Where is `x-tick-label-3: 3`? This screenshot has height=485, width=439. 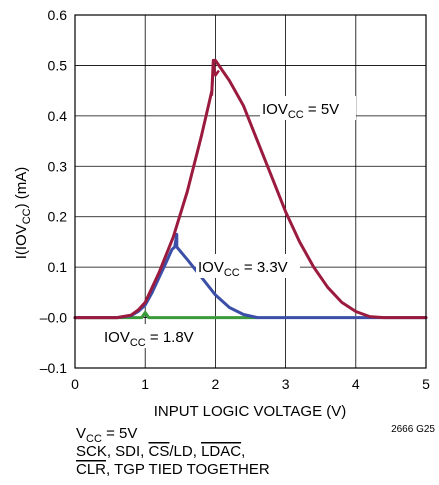 x-tick-label-3: 3 is located at coordinates (286, 384).